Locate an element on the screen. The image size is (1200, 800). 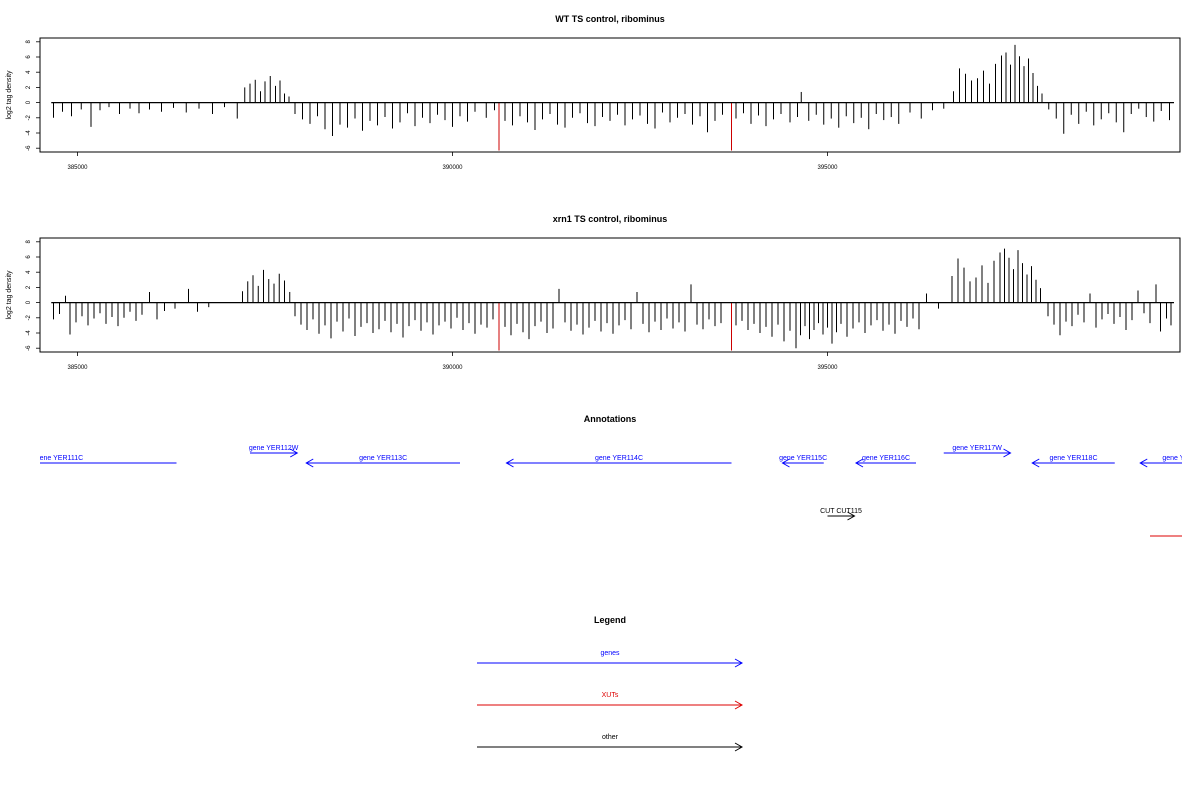
feature-gene-yer111c: gene YER111C is located at coordinates (106, 459).